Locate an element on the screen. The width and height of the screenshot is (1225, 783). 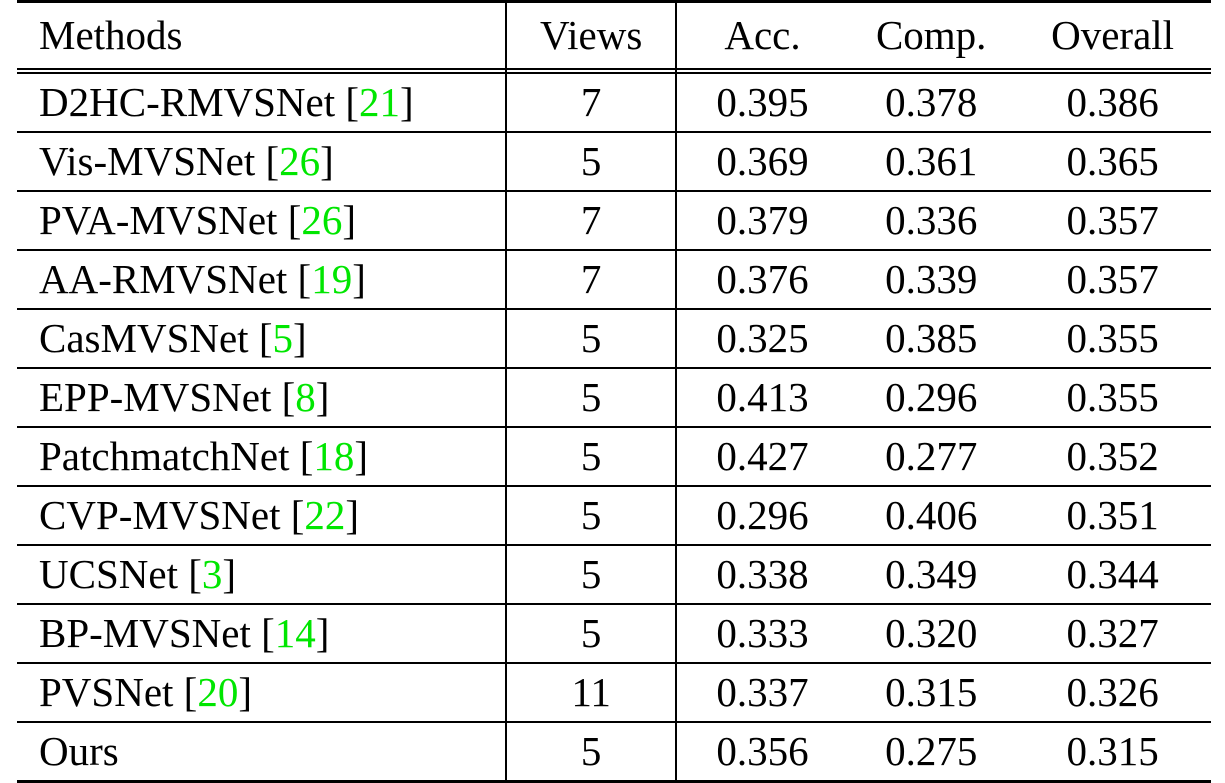
table-row: D2HC-RMVSNet [21] 7 0.395 0.378 0.386 is located at coordinates (614, 103).